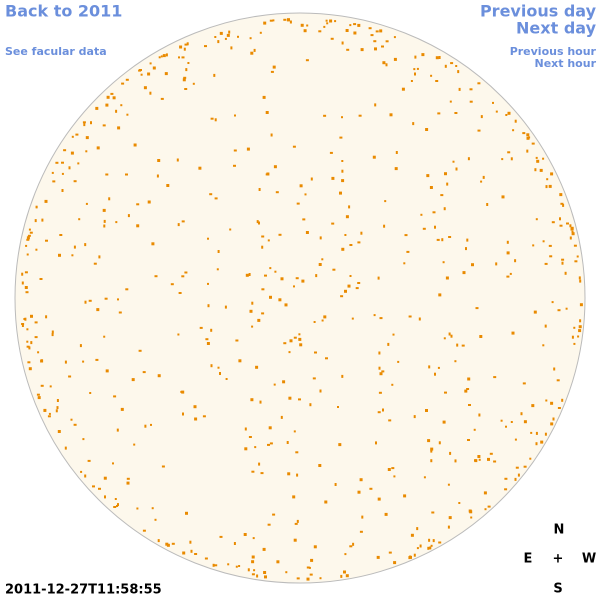 The height and width of the screenshot is (600, 600). What do you see at coordinates (553, 51) in the screenshot?
I see `previous-hour-link: Previous hour` at bounding box center [553, 51].